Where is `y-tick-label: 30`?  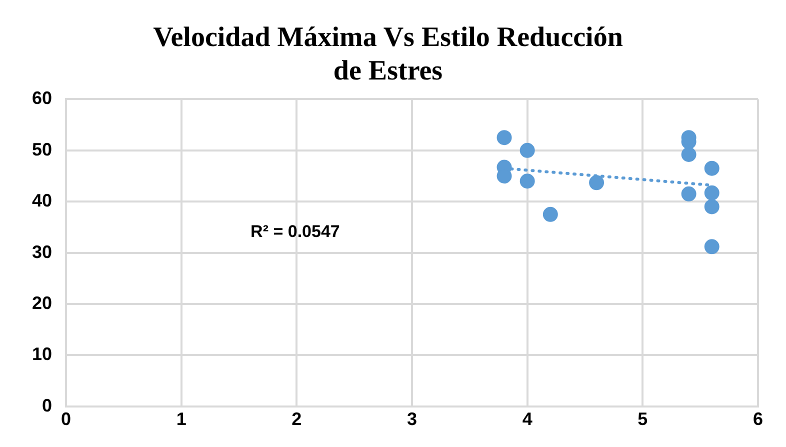 y-tick-label: 30 is located at coordinates (42, 252).